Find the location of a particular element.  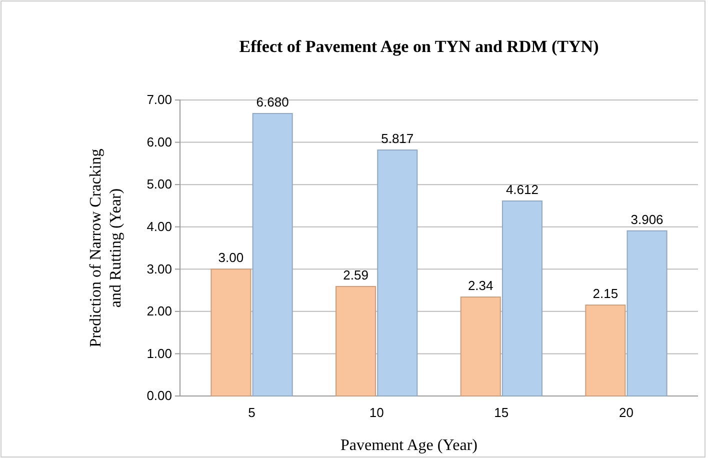

data-label: 3.906 is located at coordinates (647, 219).